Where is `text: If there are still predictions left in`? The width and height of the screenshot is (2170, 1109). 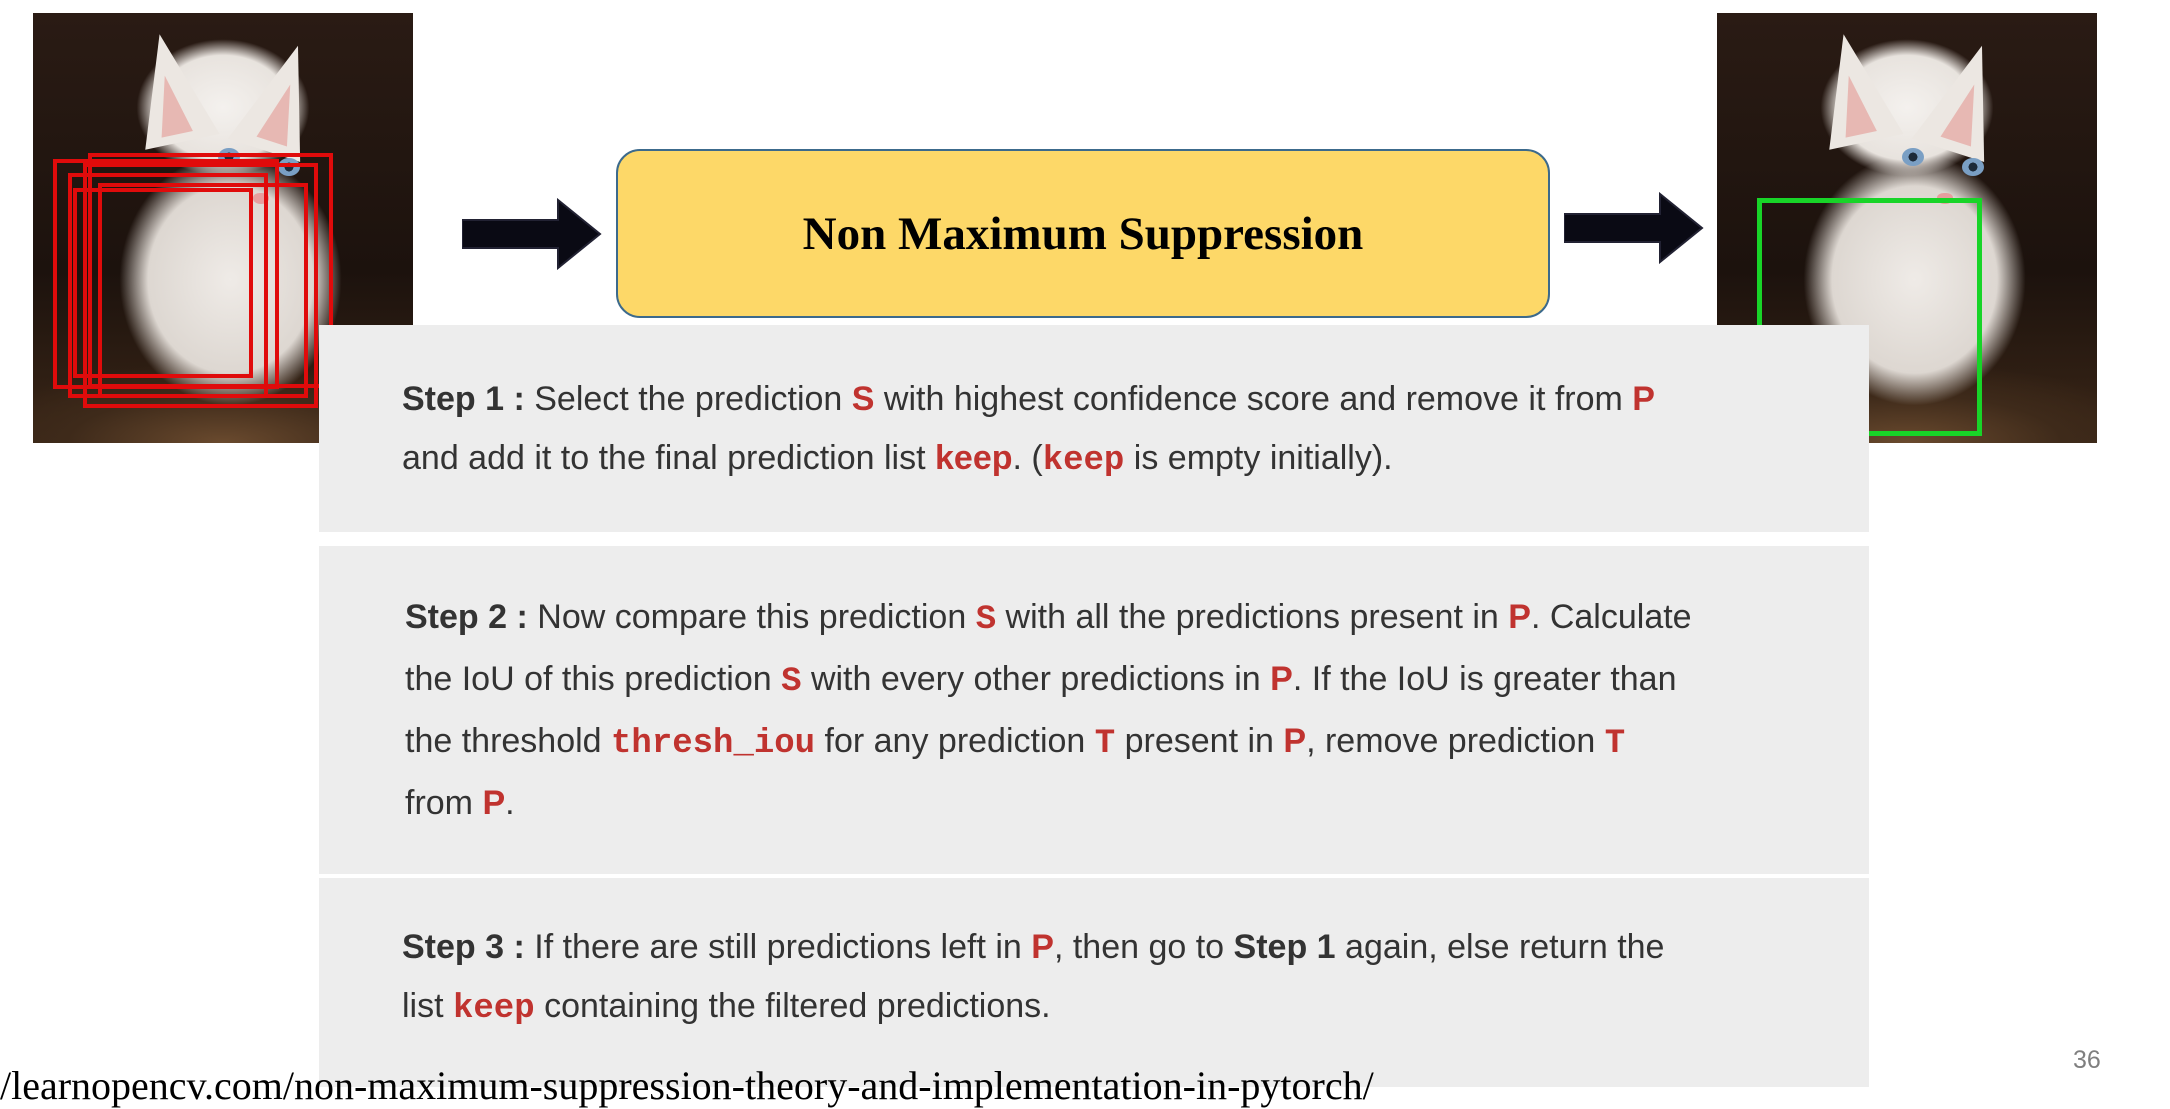
text: If there are still predictions left in is located at coordinates (778, 947).